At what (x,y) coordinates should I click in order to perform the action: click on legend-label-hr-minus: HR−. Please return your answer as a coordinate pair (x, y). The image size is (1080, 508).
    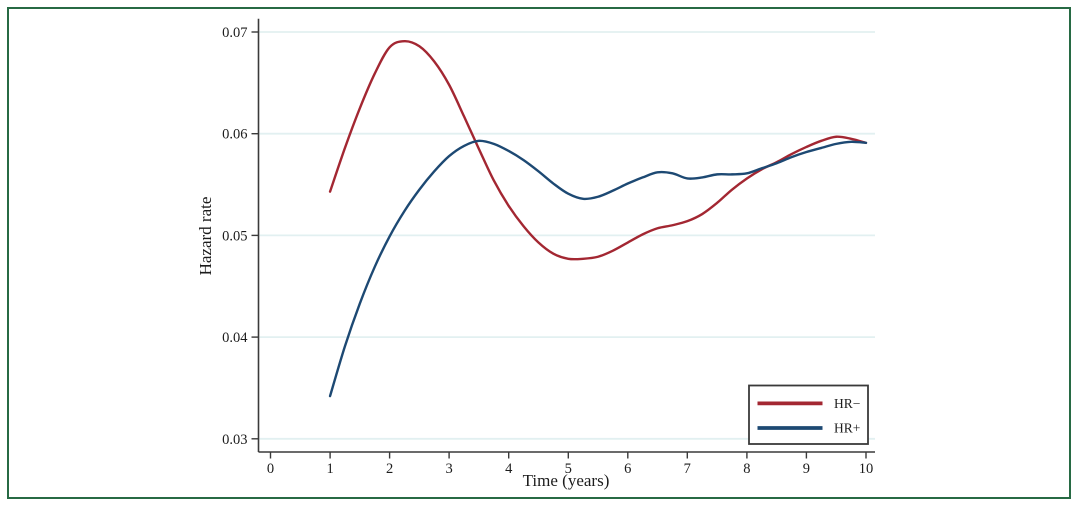
    Looking at the image, I should click on (847, 403).